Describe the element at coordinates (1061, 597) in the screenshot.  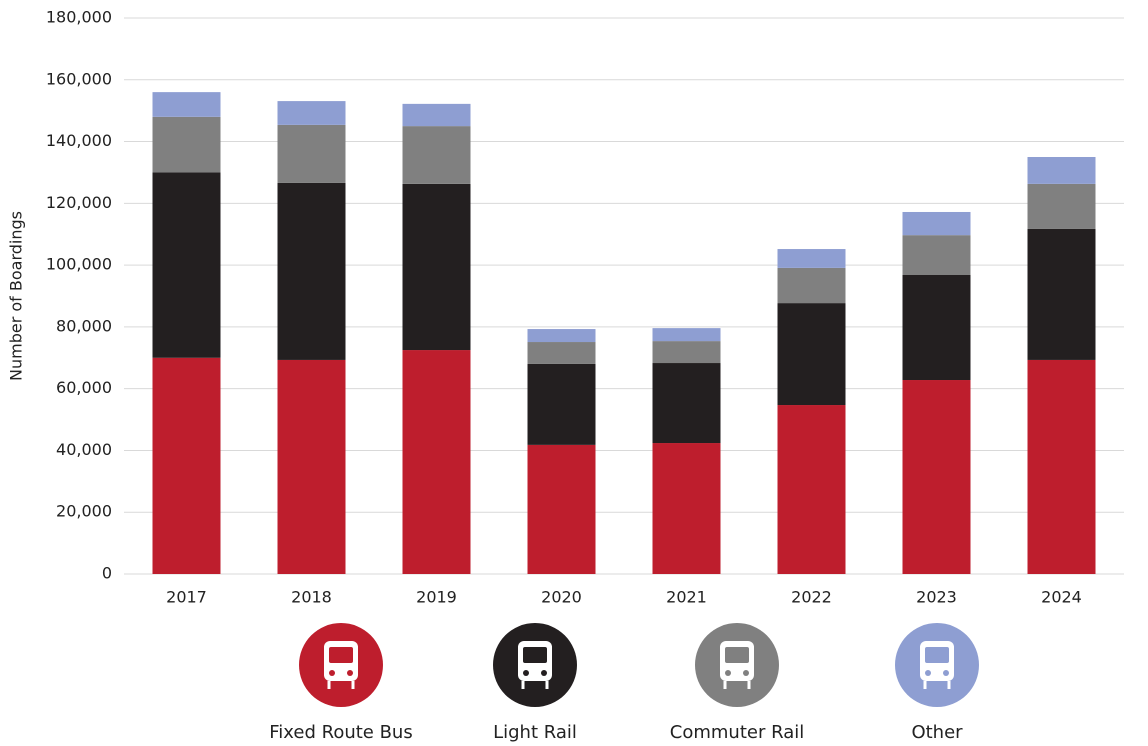
I see `x-tick-label: 2024` at that location.